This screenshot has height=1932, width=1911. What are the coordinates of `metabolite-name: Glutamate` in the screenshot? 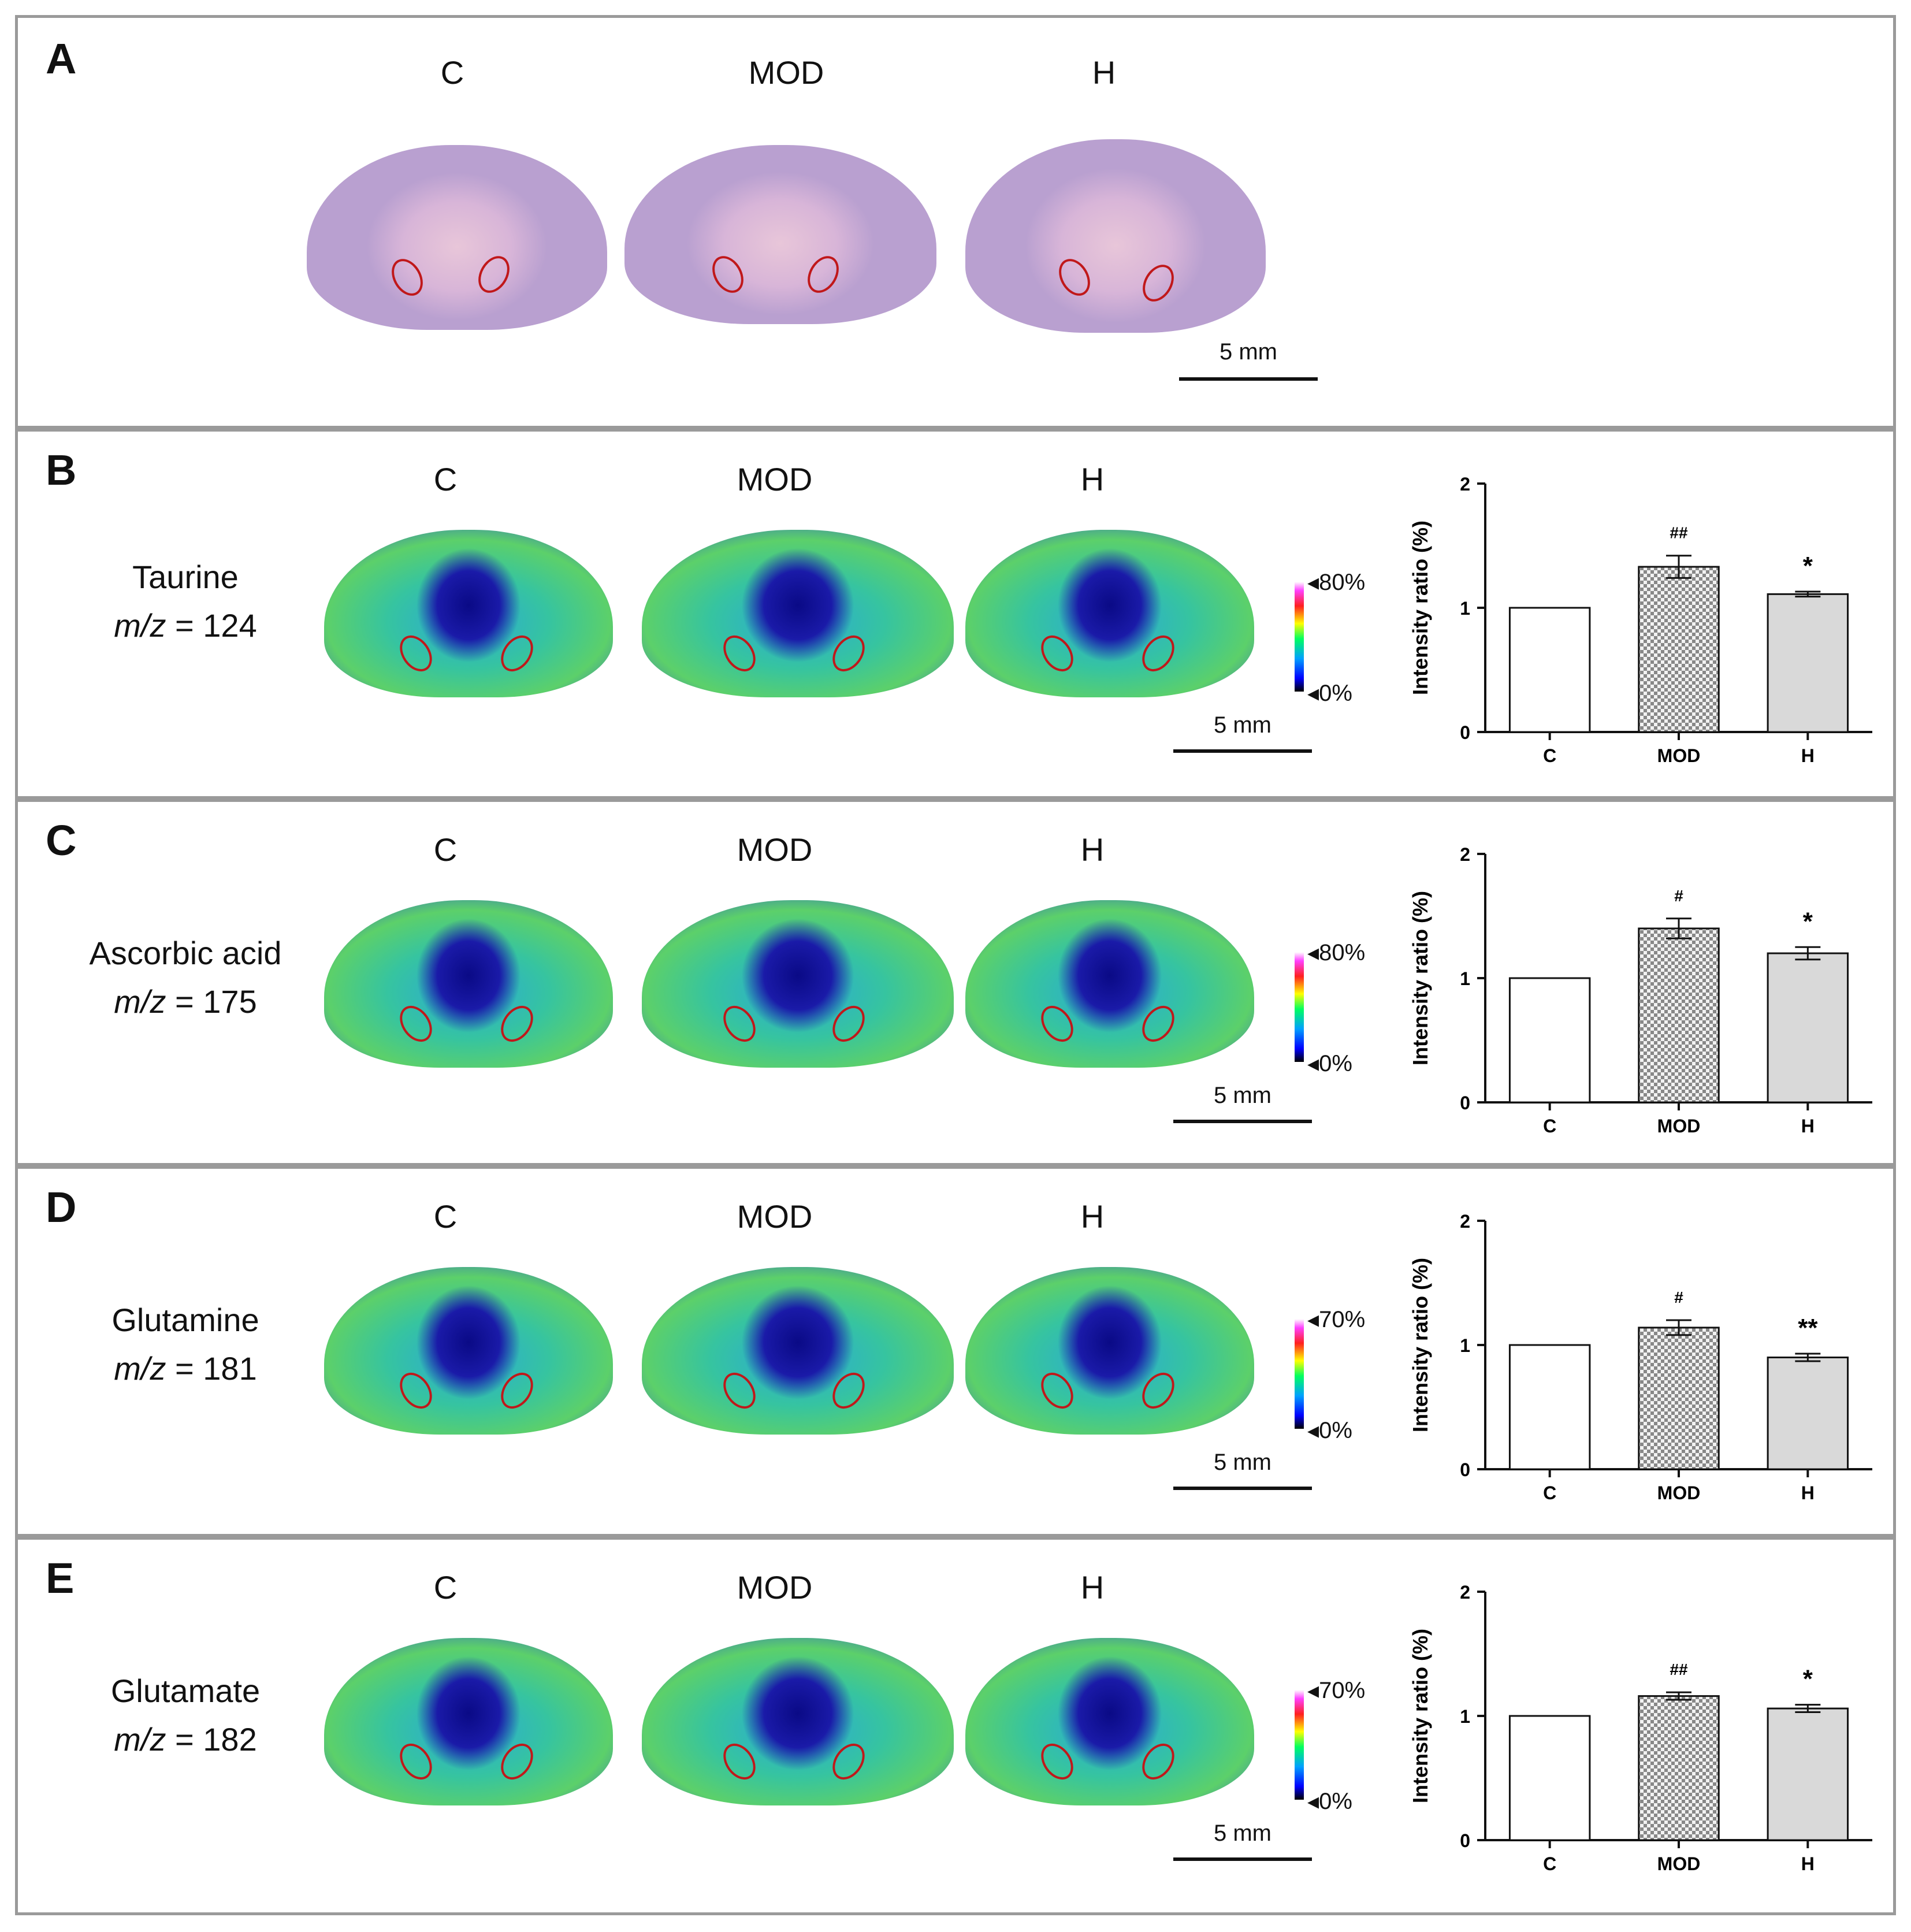 It's located at (185, 1691).